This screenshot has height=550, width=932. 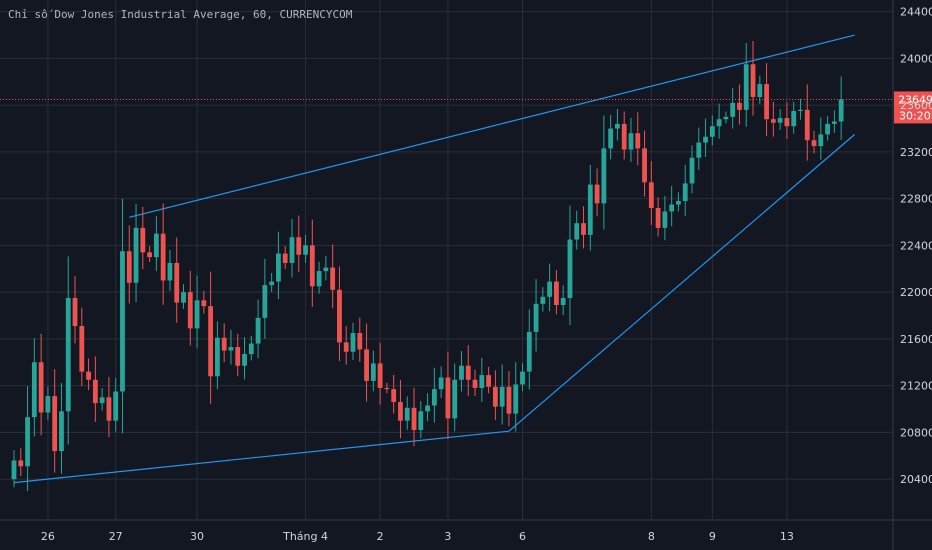 What do you see at coordinates (916, 12) in the screenshot?
I see `y-tick-label: 24400` at bounding box center [916, 12].